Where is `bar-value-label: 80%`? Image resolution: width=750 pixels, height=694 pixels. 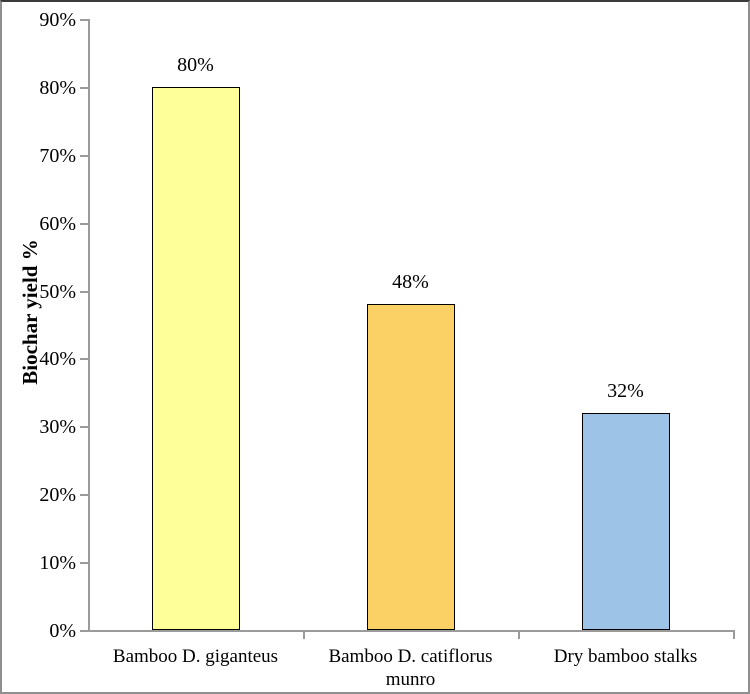
bar-value-label: 80% is located at coordinates (195, 65).